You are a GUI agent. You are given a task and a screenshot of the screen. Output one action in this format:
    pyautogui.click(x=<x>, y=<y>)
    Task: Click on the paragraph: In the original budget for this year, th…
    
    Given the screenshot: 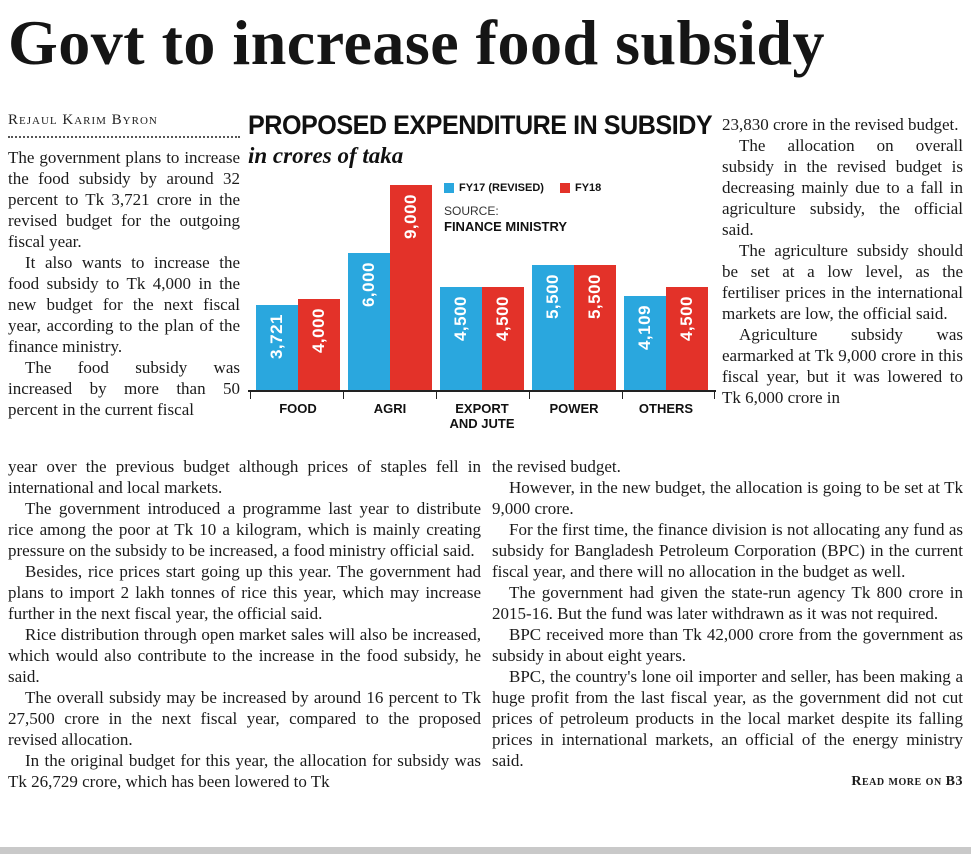 What is the action you would take?
    pyautogui.click(x=244, y=771)
    